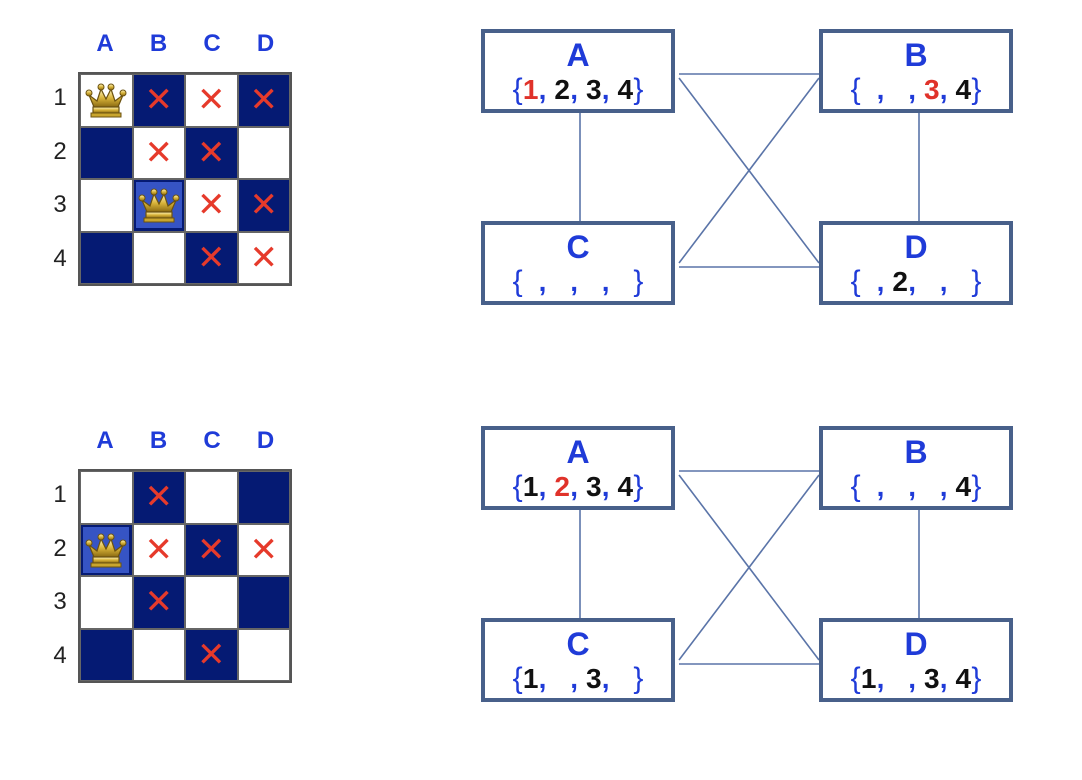 This screenshot has width=1082, height=780. I want to click on constraint-graph-edges, so click(749, 170).